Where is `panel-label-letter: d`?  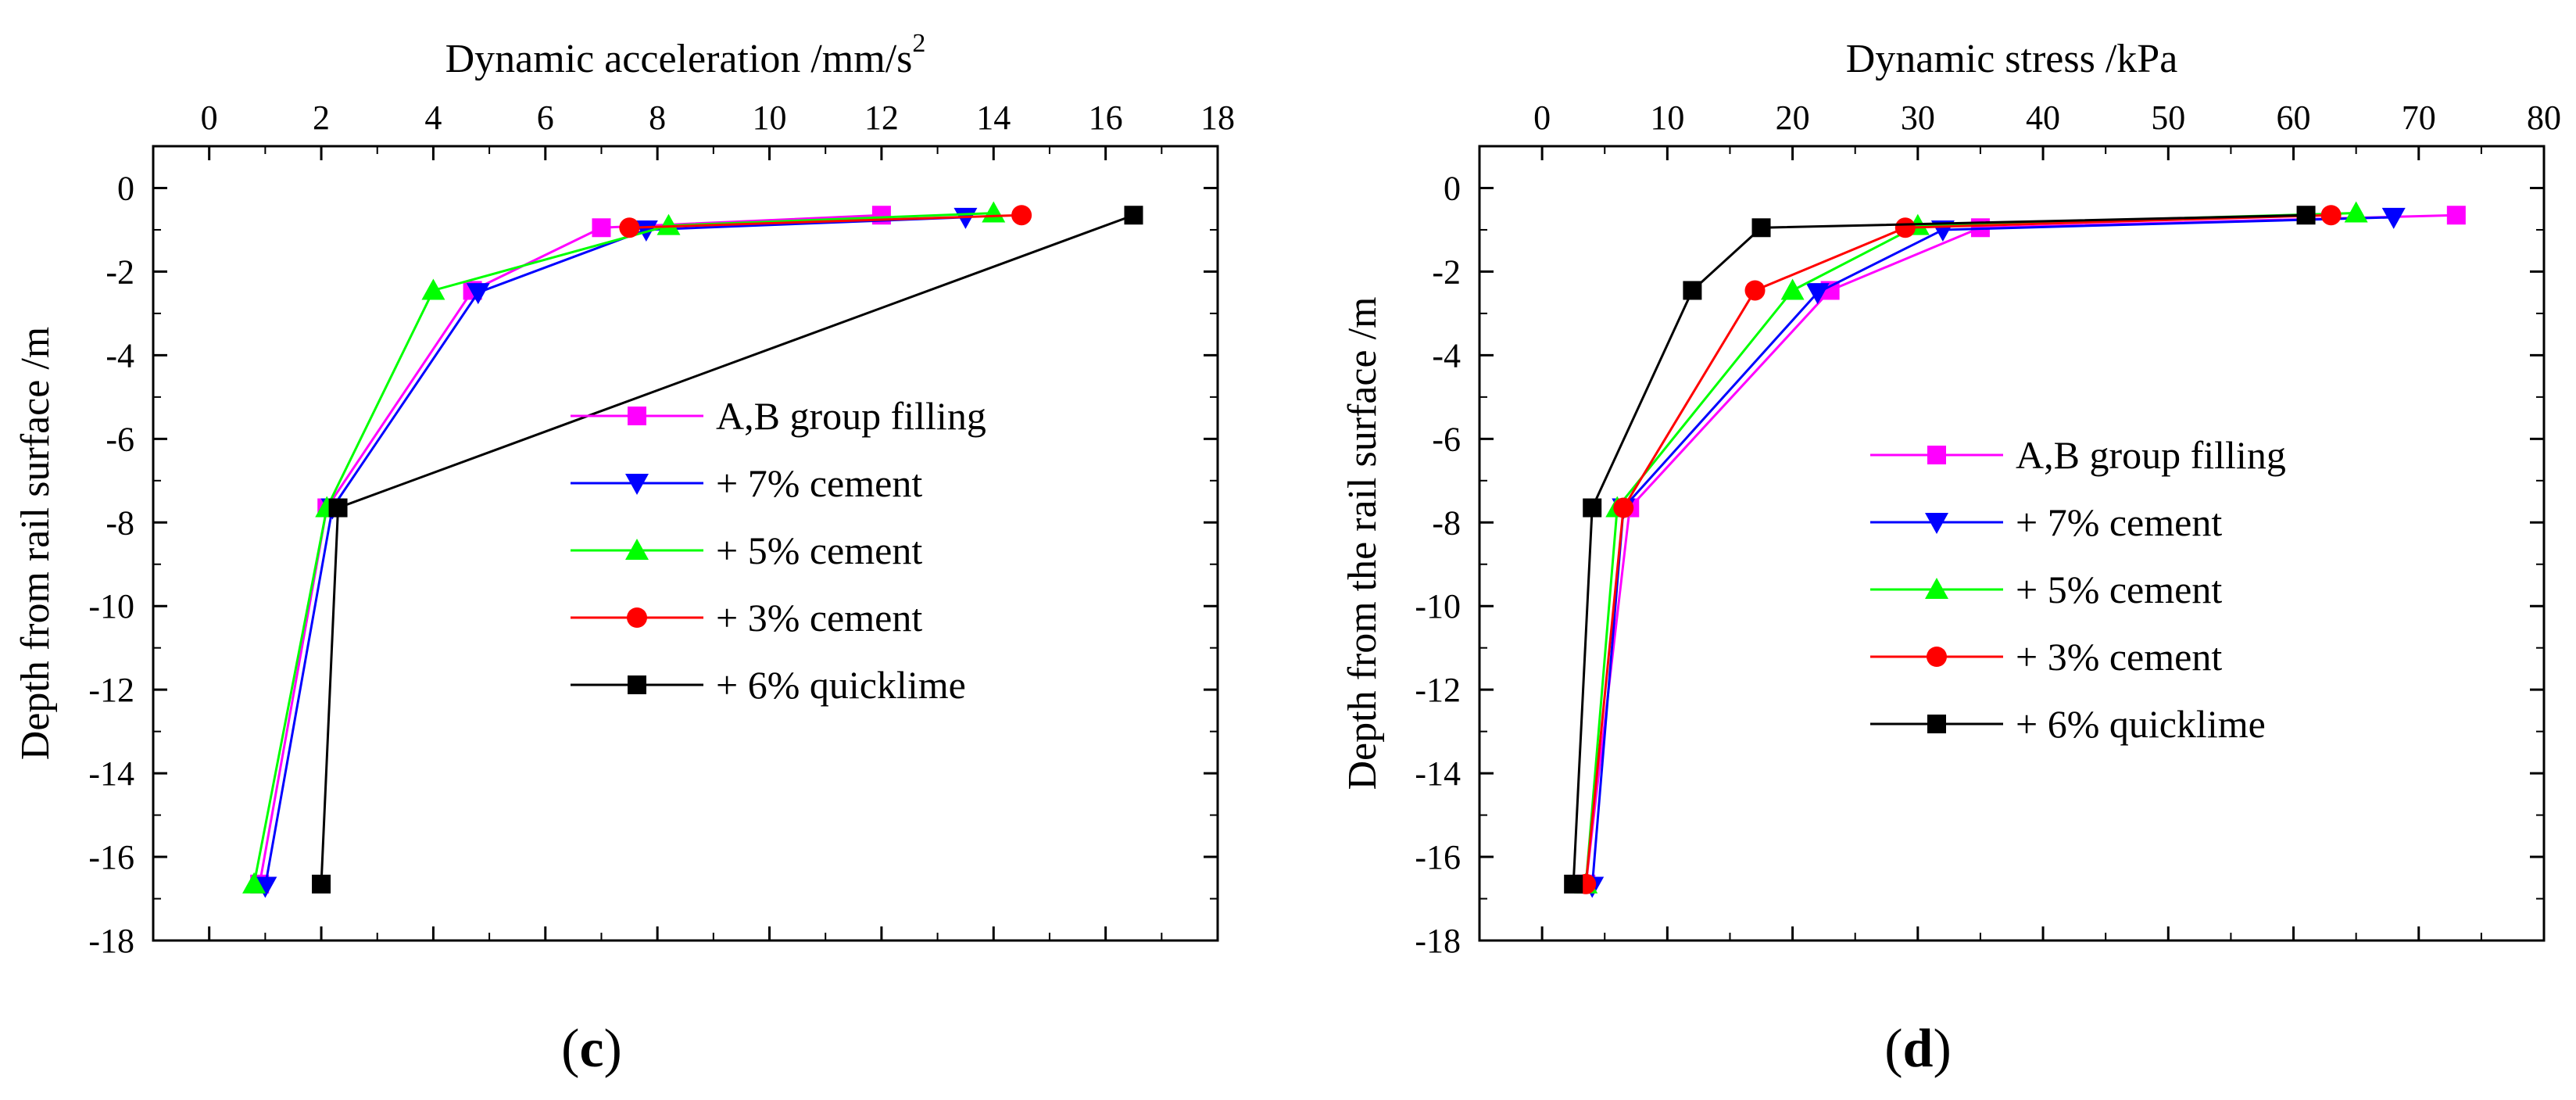 panel-label-letter: d is located at coordinates (1918, 1049).